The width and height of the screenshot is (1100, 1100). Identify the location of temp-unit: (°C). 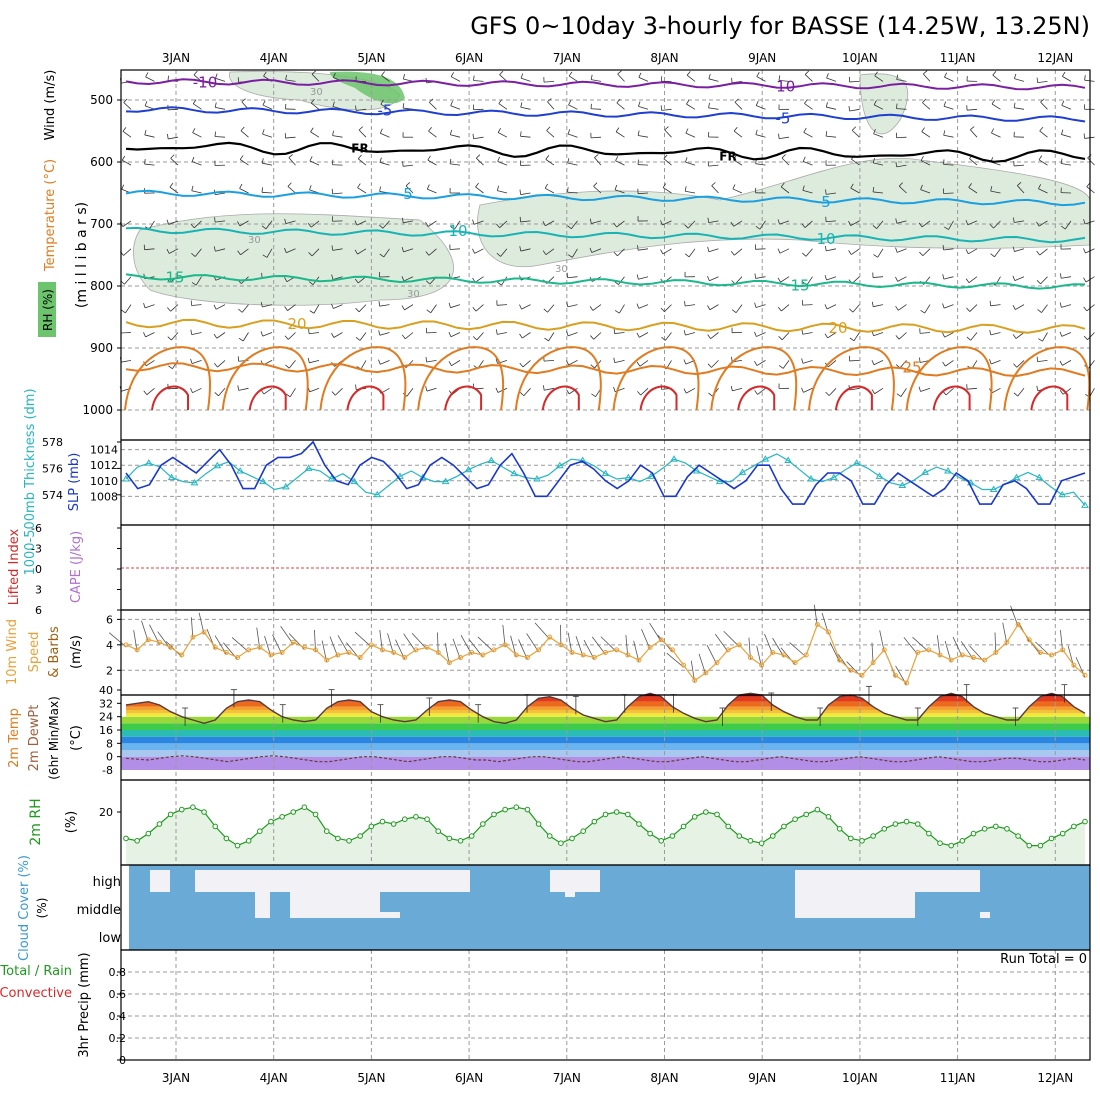
(76, 738).